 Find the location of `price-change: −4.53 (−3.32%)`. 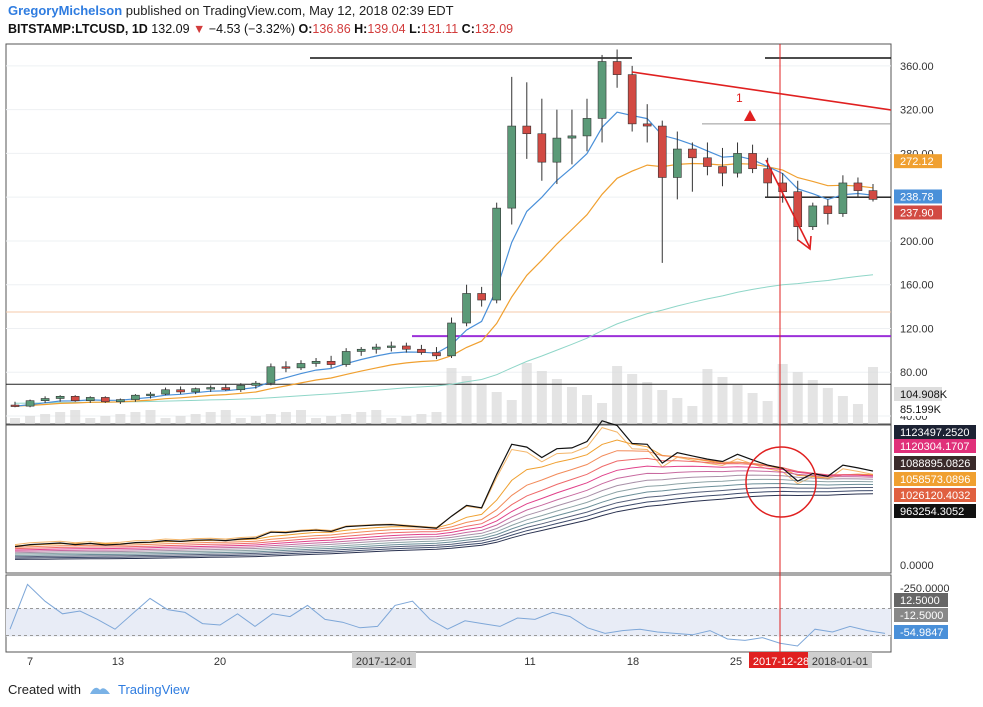

price-change: −4.53 (−3.32%) is located at coordinates (252, 29).